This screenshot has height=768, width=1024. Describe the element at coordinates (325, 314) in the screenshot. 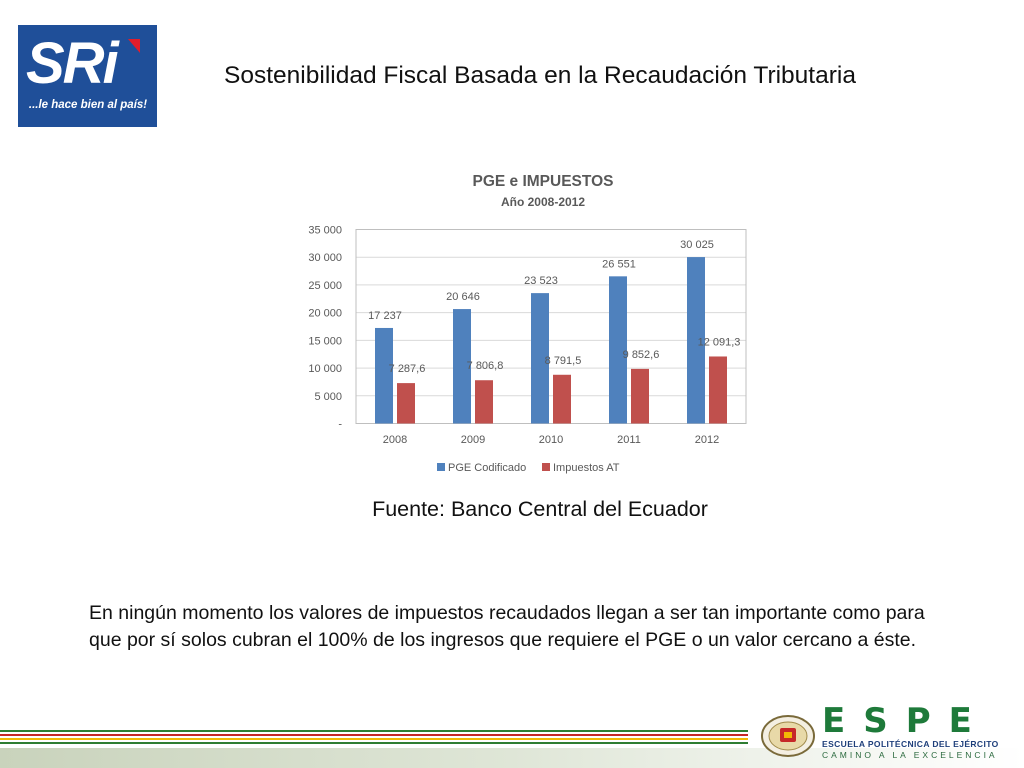

I see `y-tick-label: 20 000` at that location.